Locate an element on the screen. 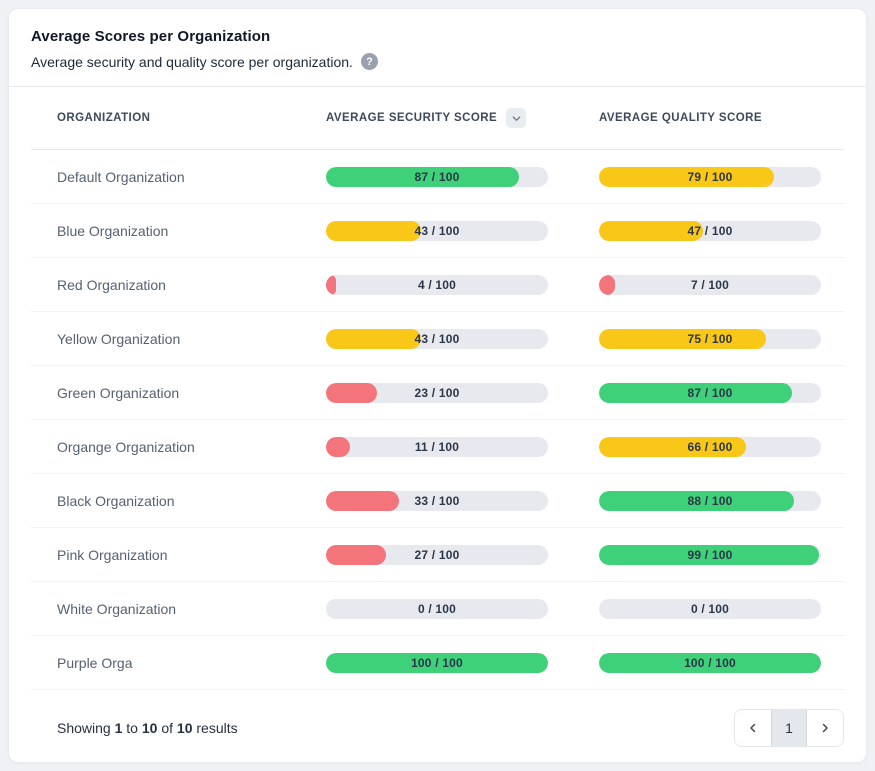 The width and height of the screenshot is (875, 771). quality-score-bar: 75 / 100 is located at coordinates (710, 338).